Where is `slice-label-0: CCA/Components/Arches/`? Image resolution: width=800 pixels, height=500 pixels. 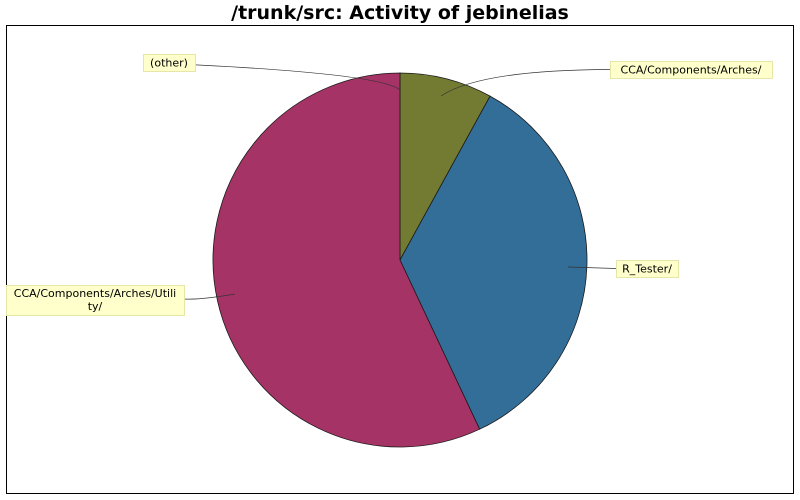
slice-label-0: CCA/Components/Arches/ is located at coordinates (691, 70).